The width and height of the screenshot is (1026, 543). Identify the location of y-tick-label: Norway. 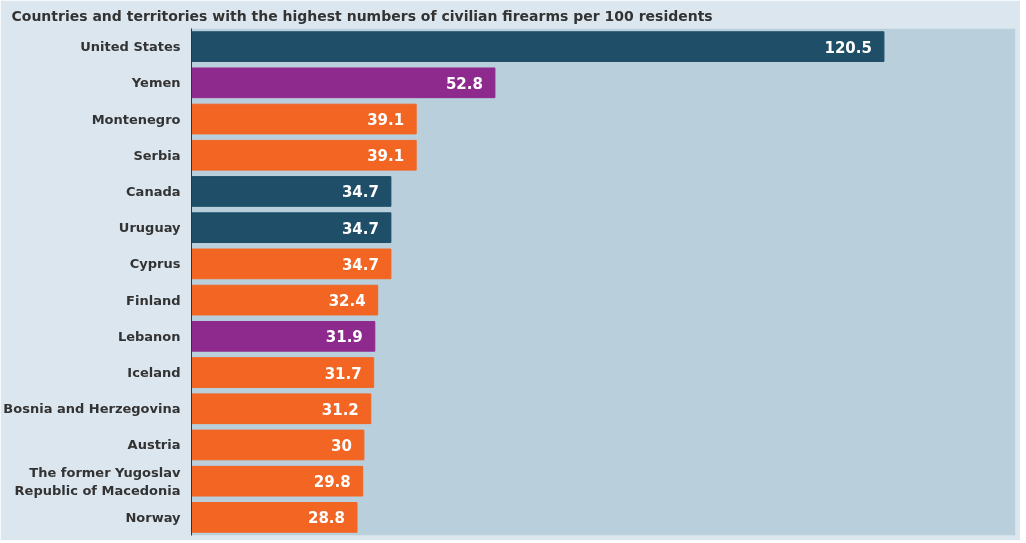
(153, 517).